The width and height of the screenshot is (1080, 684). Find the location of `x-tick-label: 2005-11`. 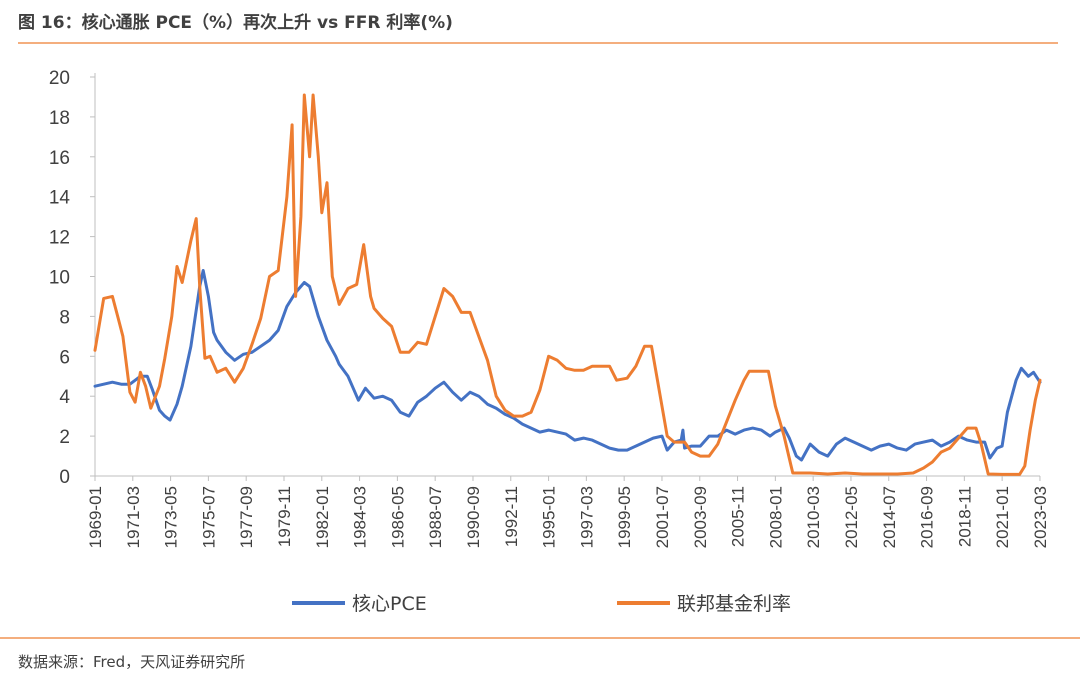

x-tick-label: 2005-11 is located at coordinates (738, 516).